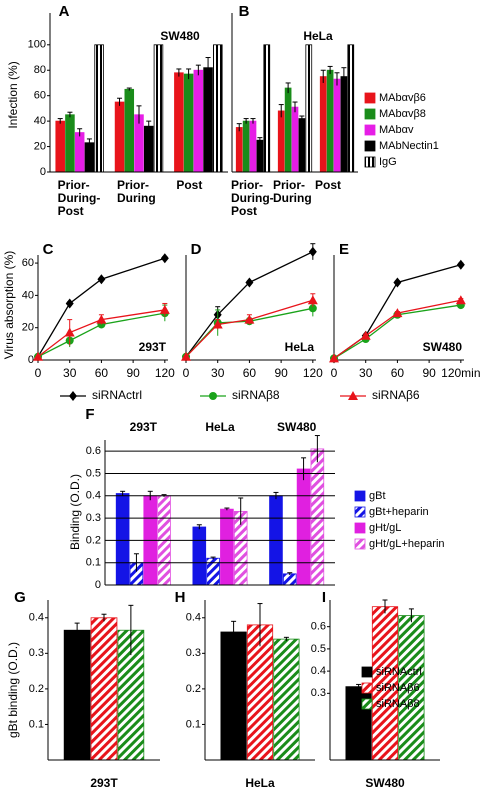 The height and width of the screenshot is (800, 500). What do you see at coordinates (377, 496) in the screenshot?
I see `legend-label: gBt` at bounding box center [377, 496].